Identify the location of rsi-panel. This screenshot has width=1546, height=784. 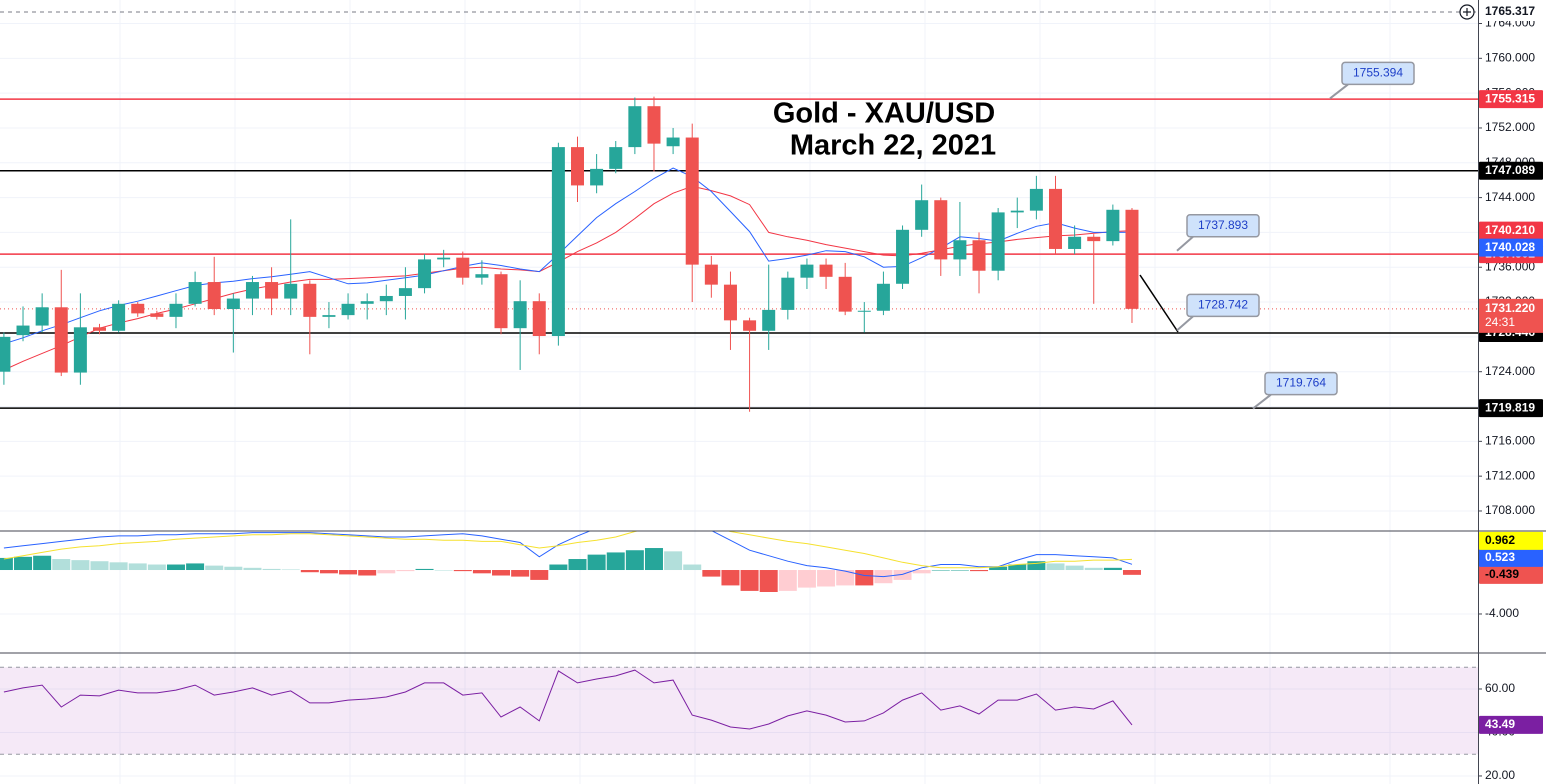
(739, 710).